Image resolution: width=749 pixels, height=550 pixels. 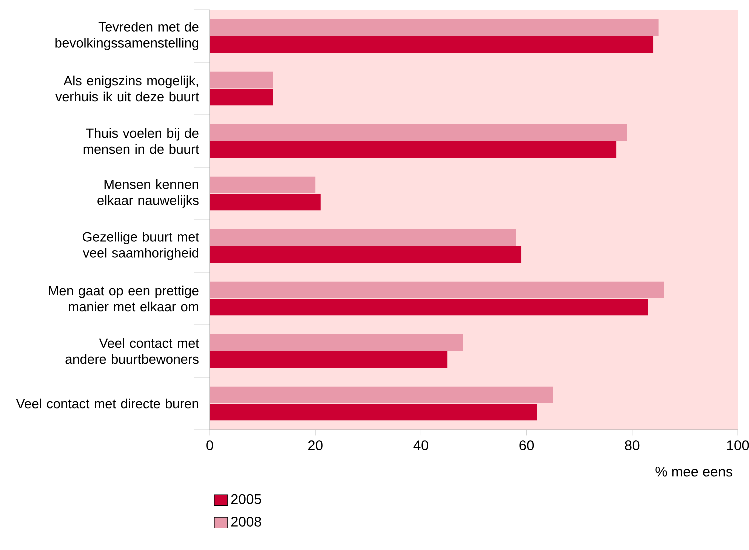 I want to click on x-tick-label: 20, so click(x=315, y=445).